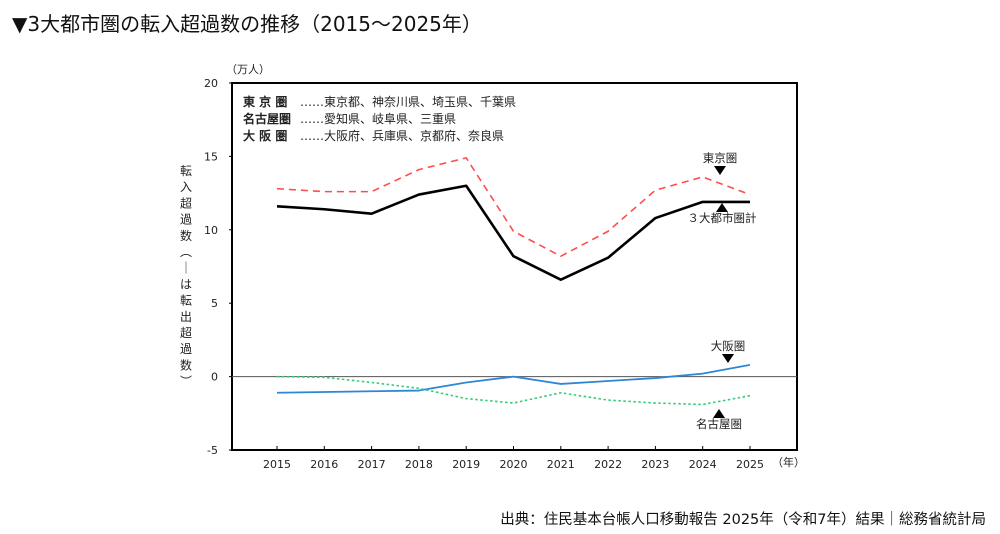  I want to click on y-tick-label: 20, so click(211, 83).